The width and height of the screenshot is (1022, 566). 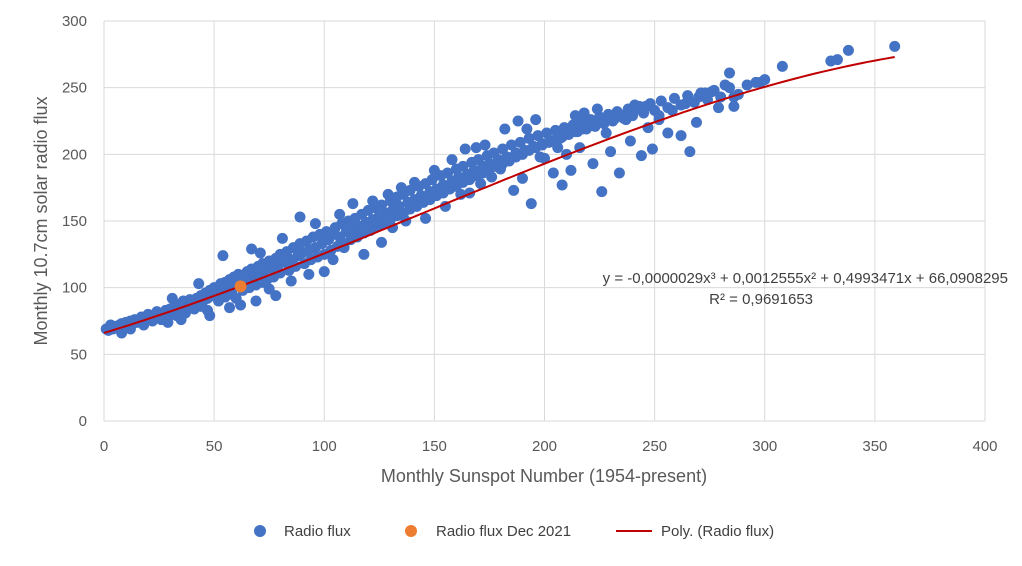 What do you see at coordinates (761, 299) in the screenshot?
I see `trendline-r-squared: R² = 0,9691653` at bounding box center [761, 299].